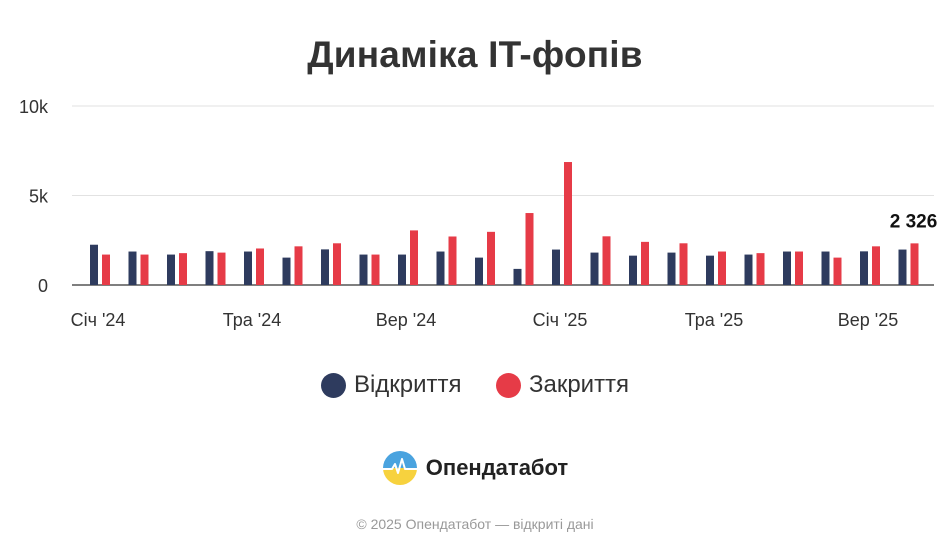  Describe the element at coordinates (43, 286) in the screenshot. I see `y-tick-label: 0` at that location.